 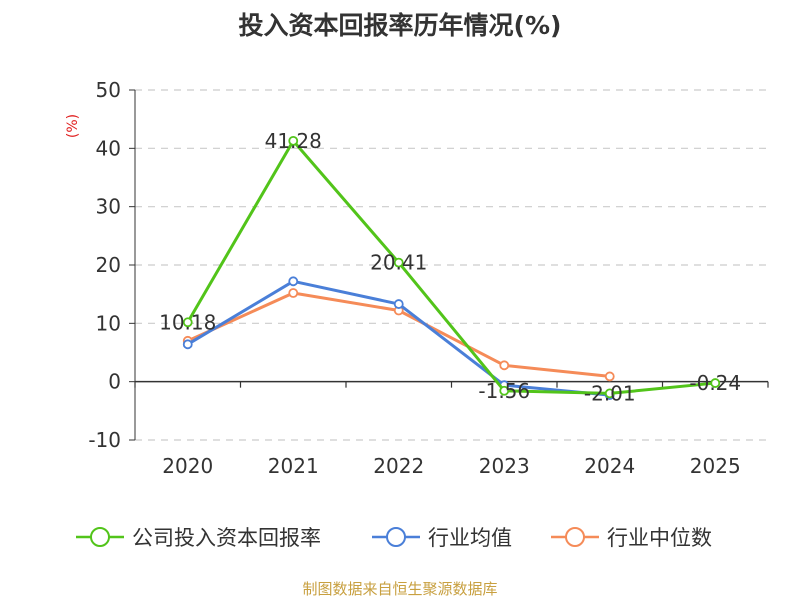 I want to click on data-label: -0.24, so click(x=715, y=383).